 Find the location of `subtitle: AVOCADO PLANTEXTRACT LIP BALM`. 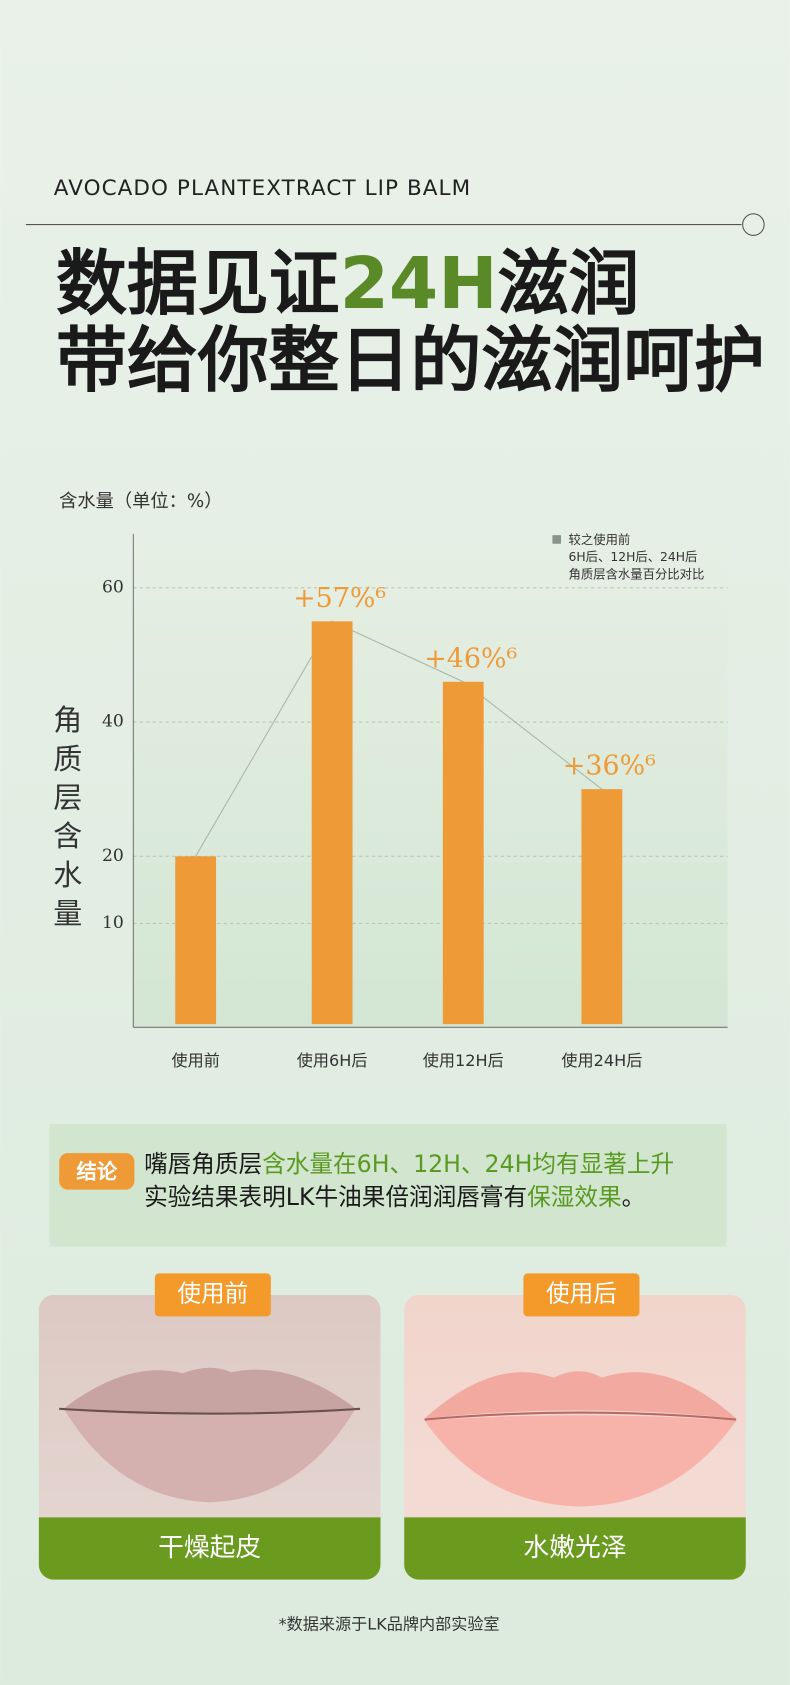

subtitle: AVOCADO PLANTEXTRACT LIP BALM is located at coordinates (262, 188).